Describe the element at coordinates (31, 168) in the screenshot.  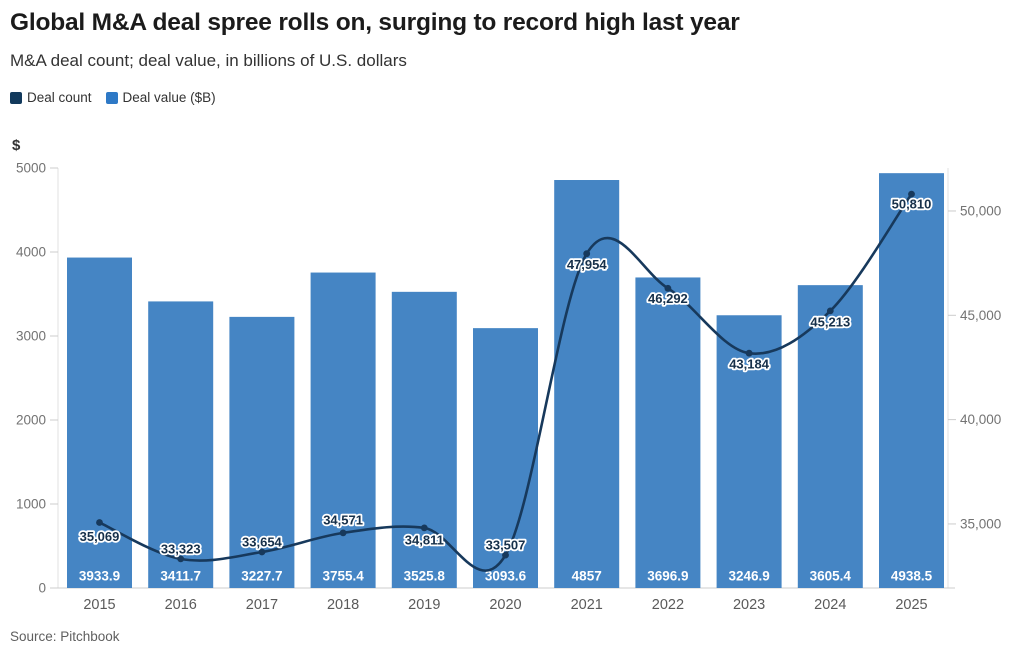
I see `left-tick-label: 5000` at that location.